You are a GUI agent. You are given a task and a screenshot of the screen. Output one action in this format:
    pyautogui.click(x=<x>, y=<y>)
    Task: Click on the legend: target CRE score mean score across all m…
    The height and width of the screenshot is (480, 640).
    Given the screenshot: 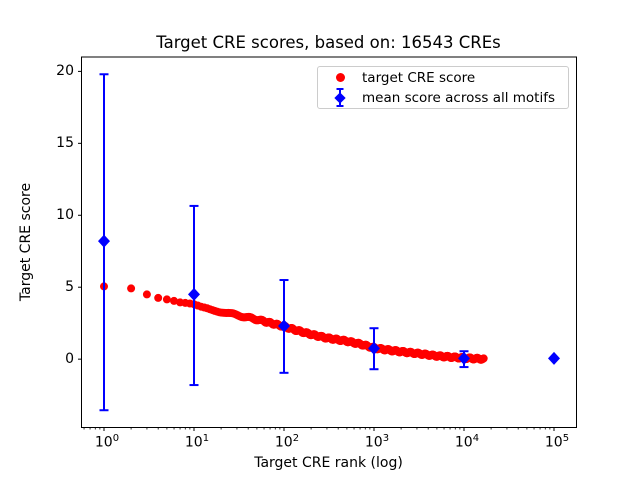 What is the action you would take?
    pyautogui.click(x=443, y=87)
    